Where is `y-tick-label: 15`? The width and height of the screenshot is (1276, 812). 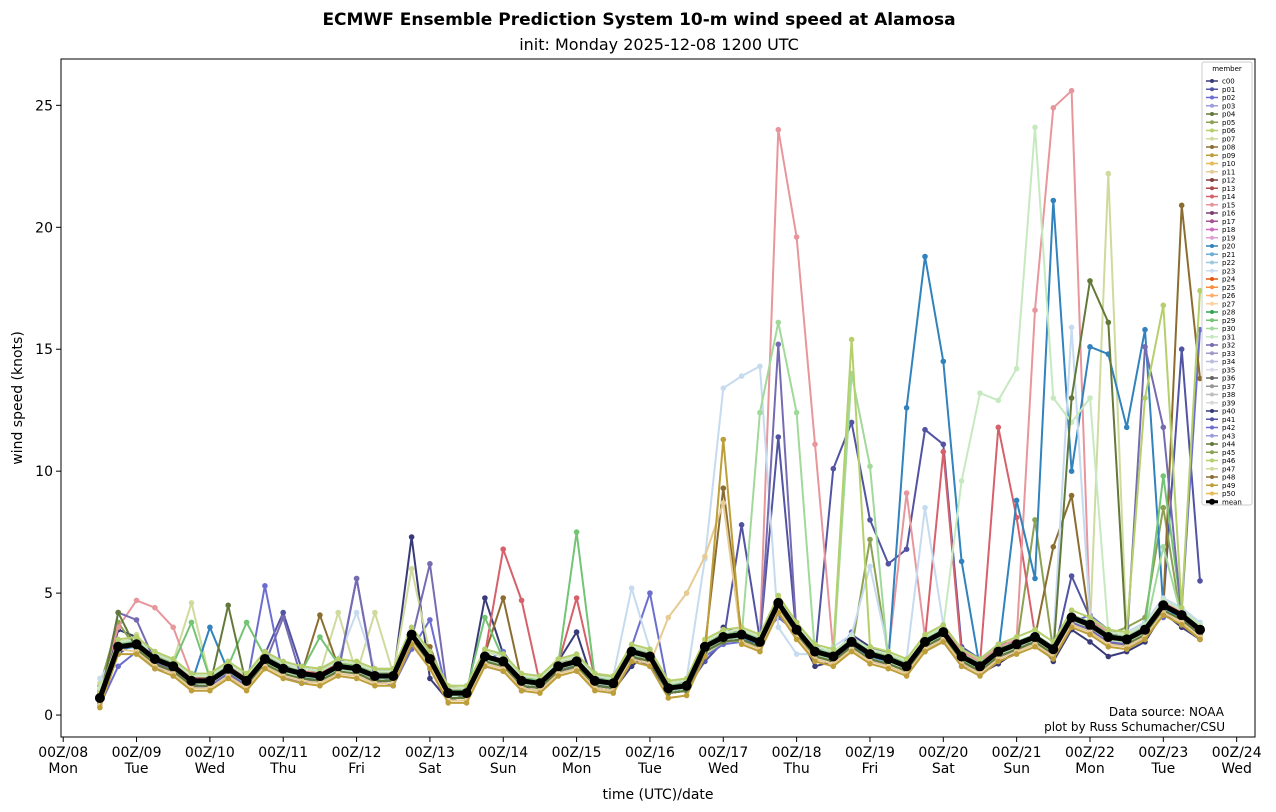 y-tick-label: 15 is located at coordinates (44, 350).